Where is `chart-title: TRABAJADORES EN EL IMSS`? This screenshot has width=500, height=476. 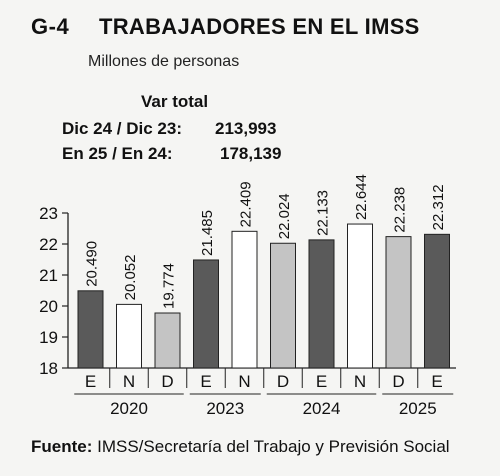 chart-title: TRABAJADORES EN EL IMSS is located at coordinates (259, 26).